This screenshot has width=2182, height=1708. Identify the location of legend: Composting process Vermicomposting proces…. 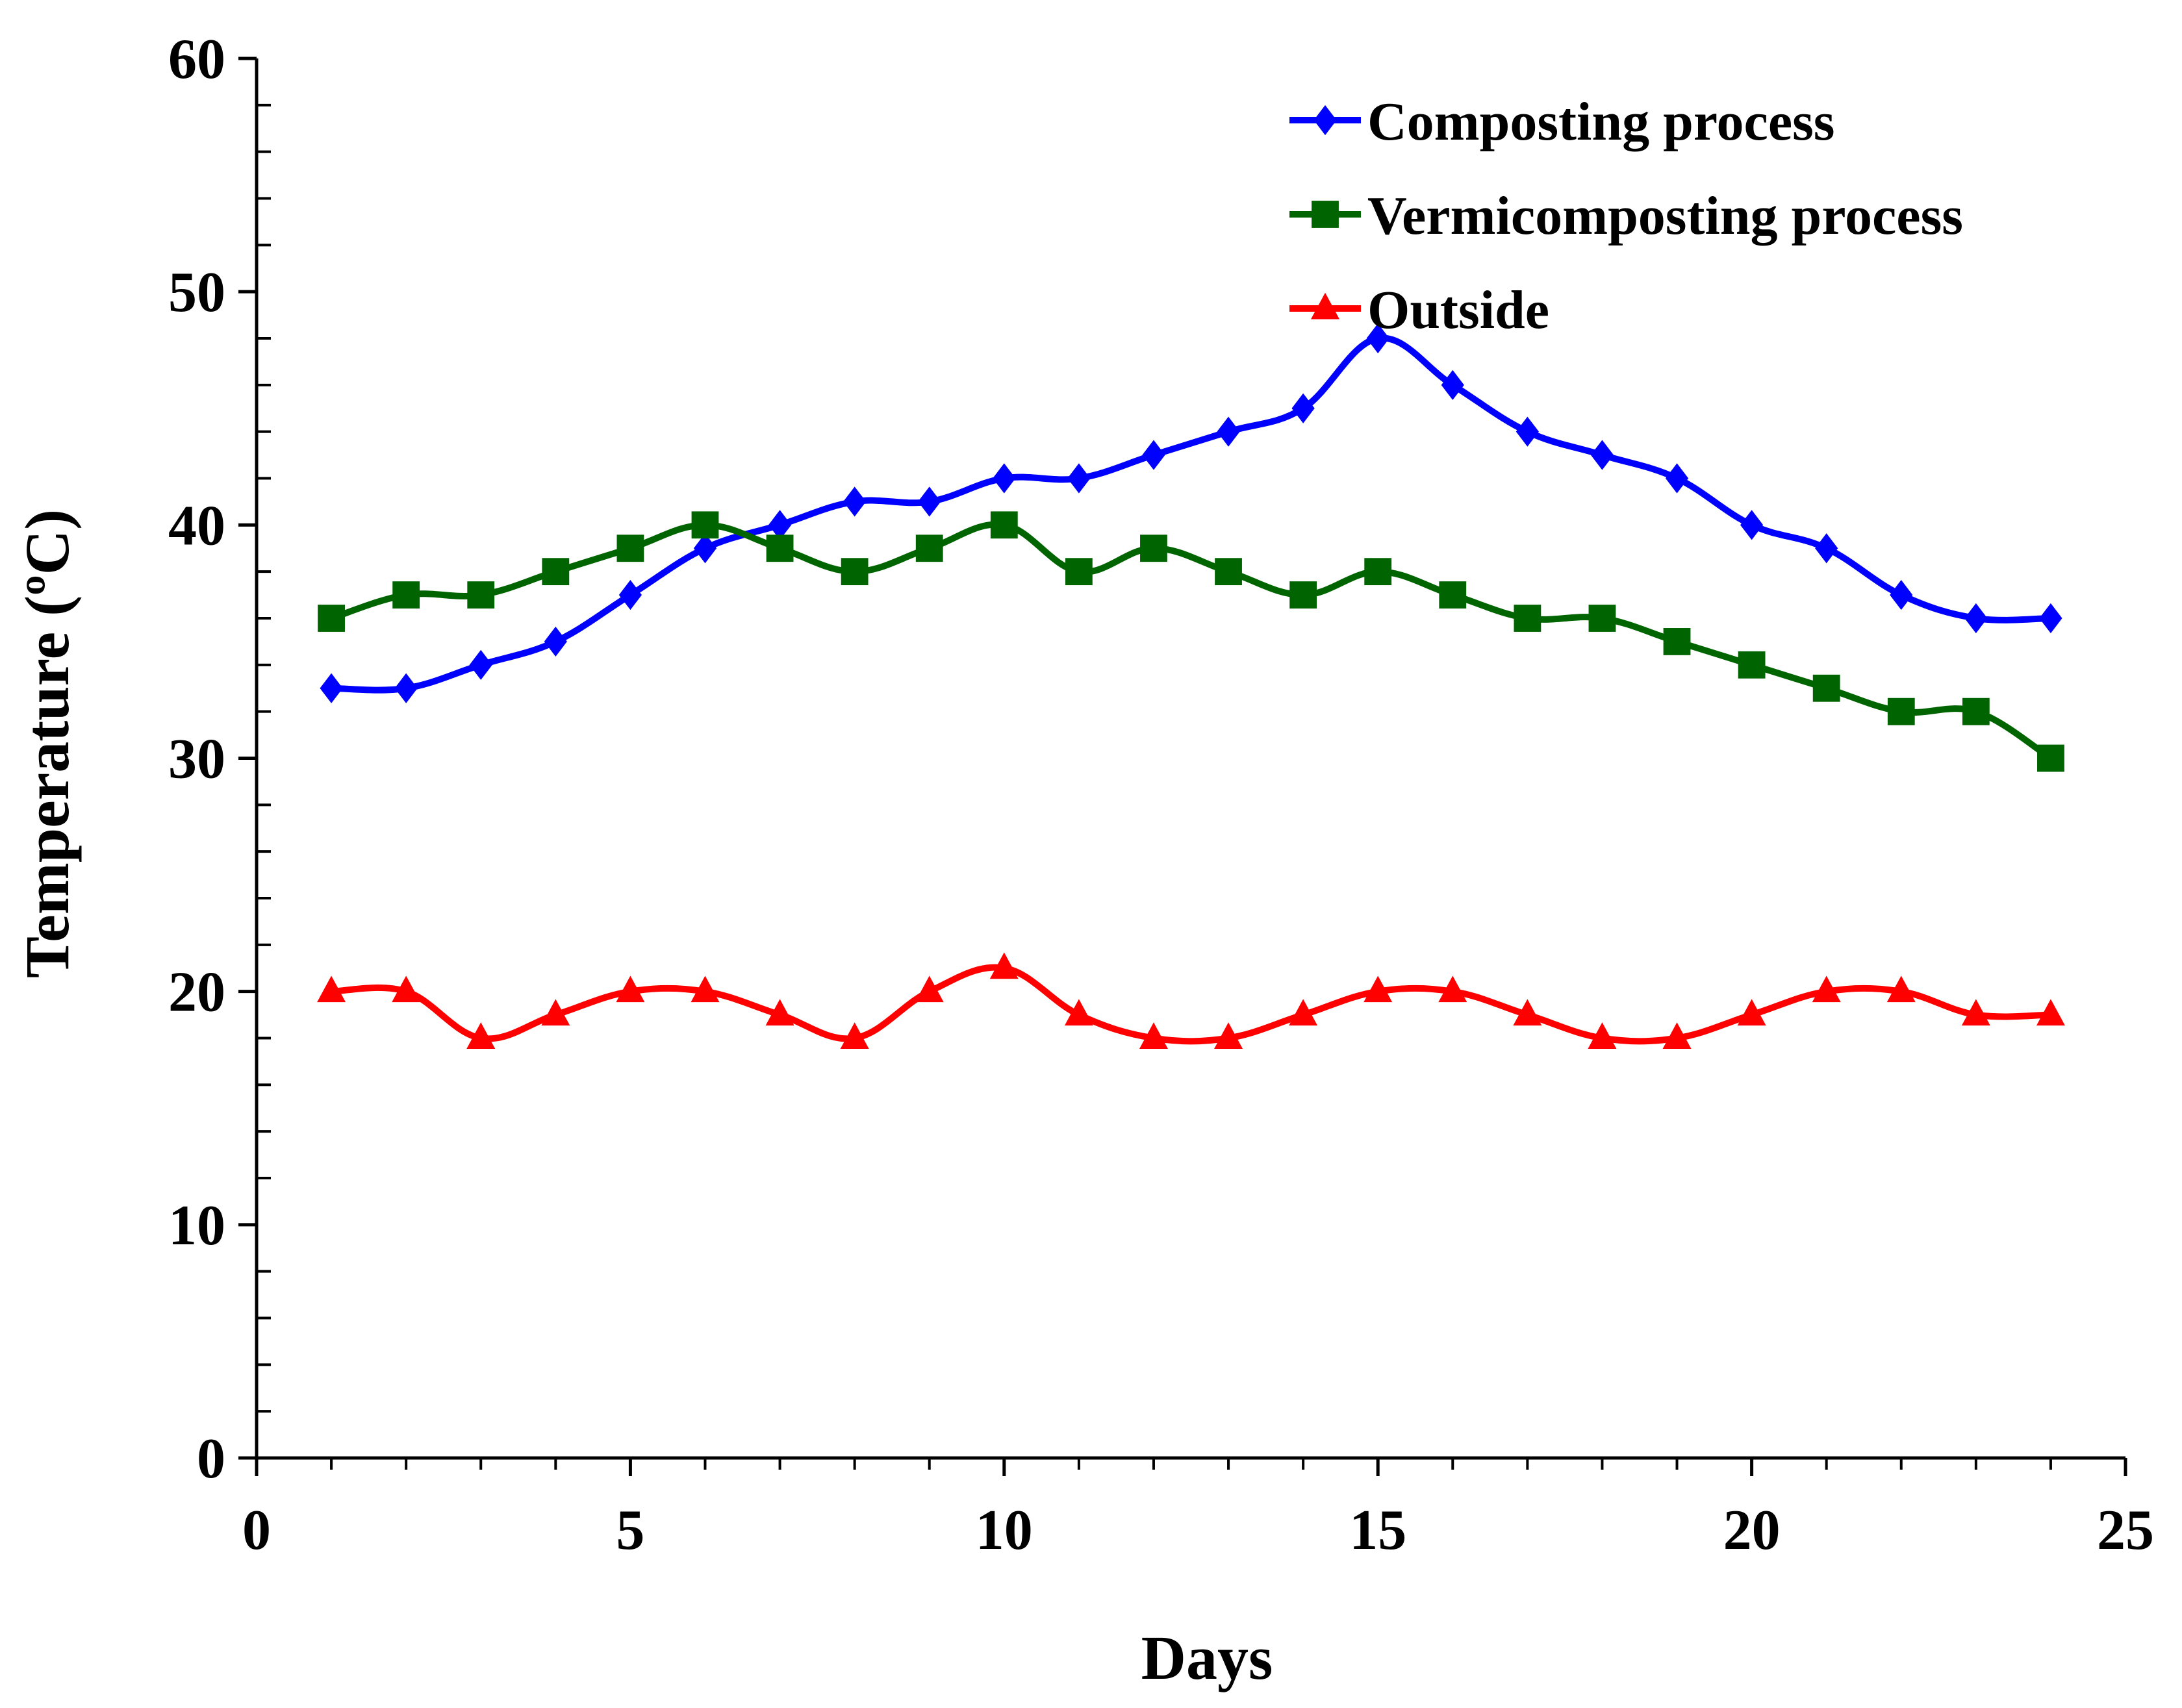
(1626, 216).